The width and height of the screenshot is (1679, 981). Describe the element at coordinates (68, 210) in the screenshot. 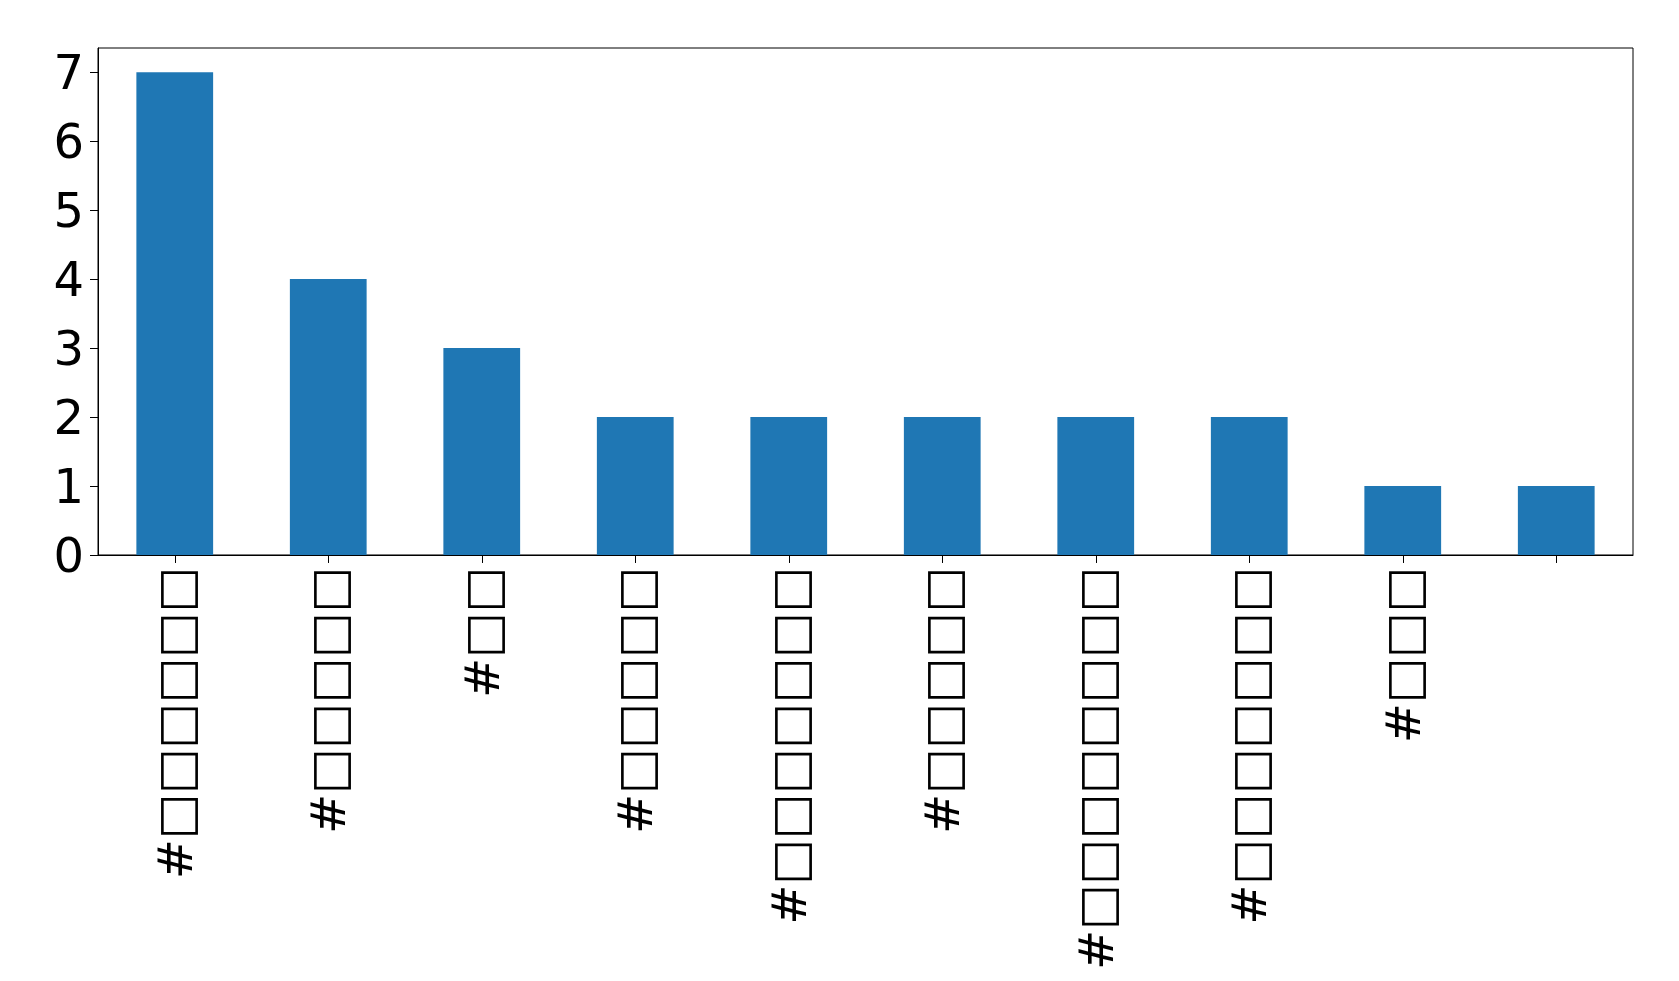

I see `y-tick-label: 5` at that location.